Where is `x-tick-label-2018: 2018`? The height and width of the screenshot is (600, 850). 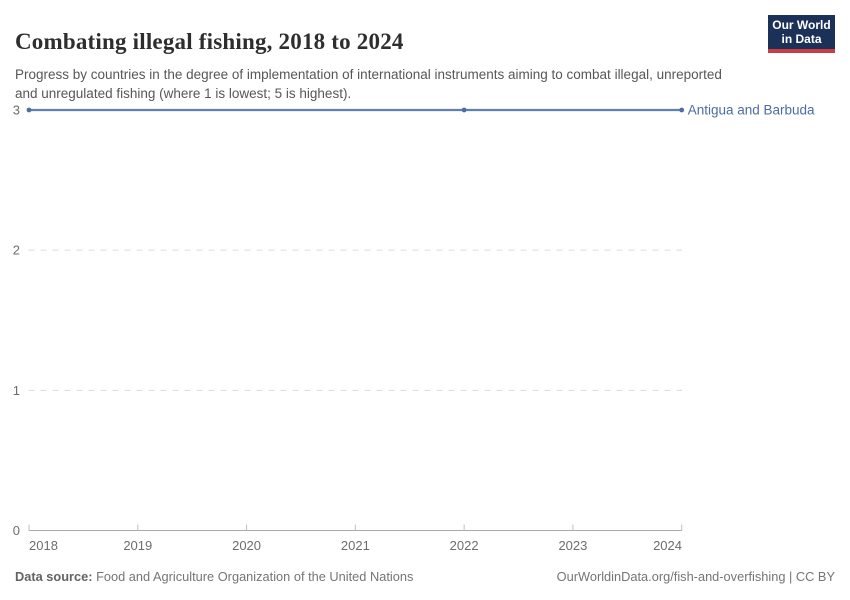 x-tick-label-2018: 2018 is located at coordinates (43, 545).